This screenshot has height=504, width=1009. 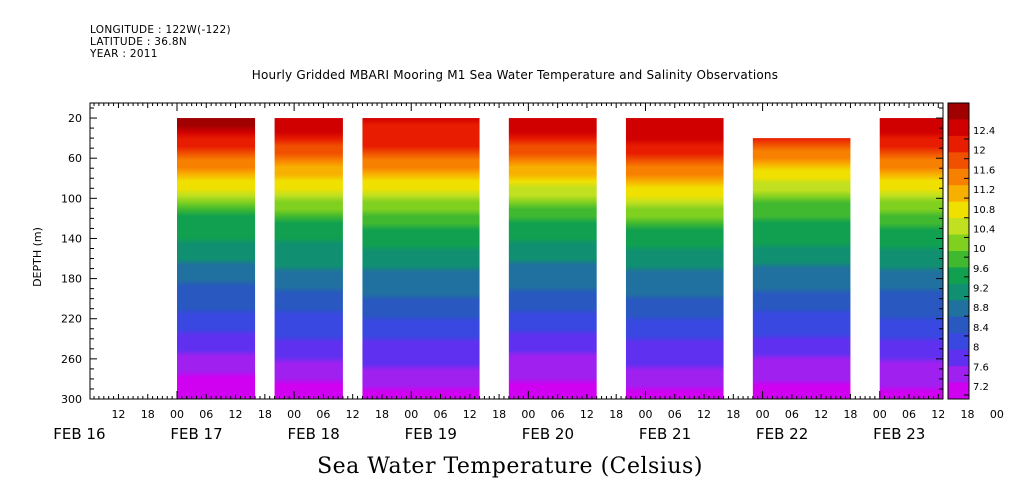 I want to click on colorbar-tick-label: 10.8, so click(x=984, y=210).